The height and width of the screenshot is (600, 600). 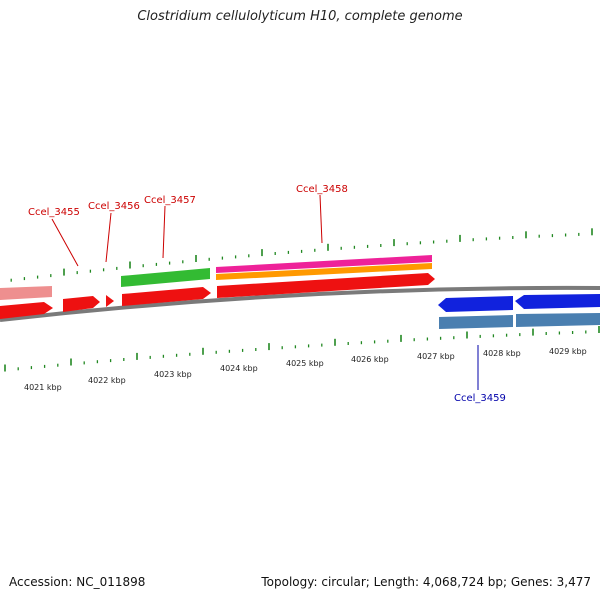 I want to click on gene-magenta-feature, so click(x=324, y=264).